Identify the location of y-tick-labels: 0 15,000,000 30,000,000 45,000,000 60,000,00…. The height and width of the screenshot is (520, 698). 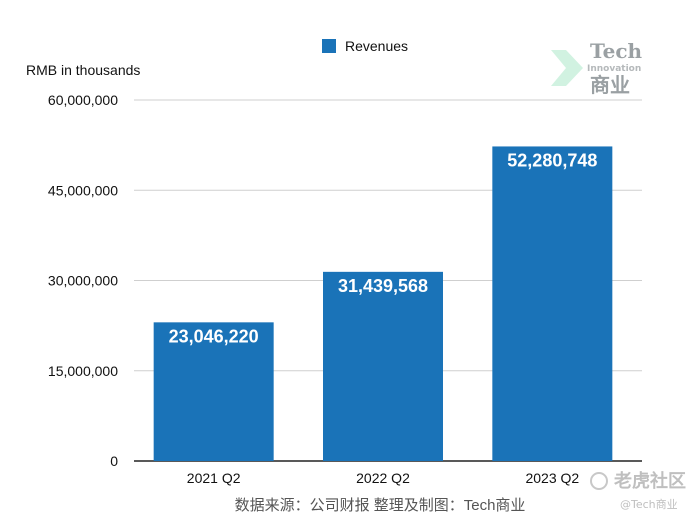
(83, 280).